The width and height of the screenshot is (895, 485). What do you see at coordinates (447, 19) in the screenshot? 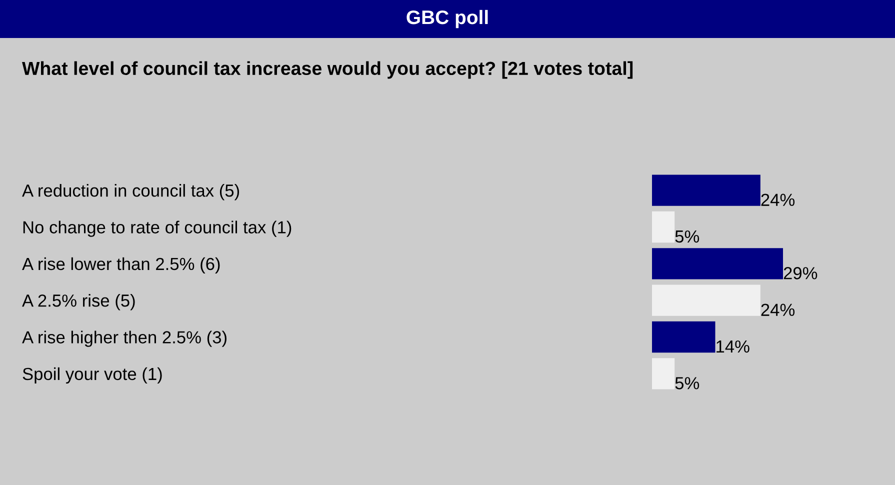
I see `text: GBC poll` at bounding box center [447, 19].